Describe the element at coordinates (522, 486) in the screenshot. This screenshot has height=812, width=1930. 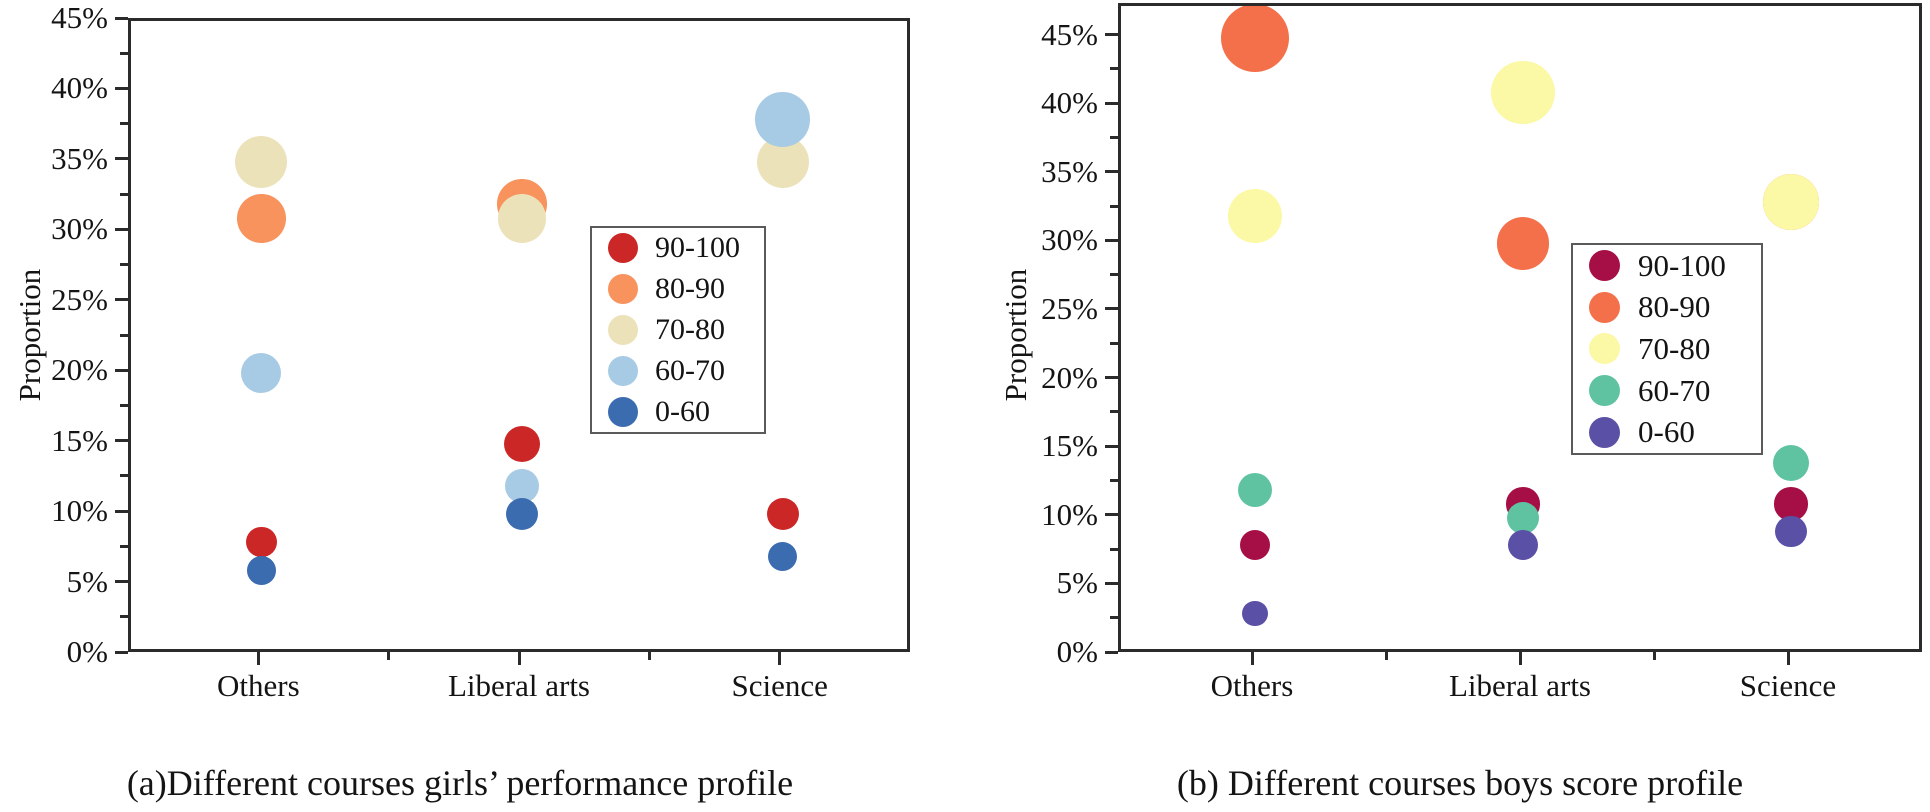
I see `bubble-60-70-Liberal arts` at that location.